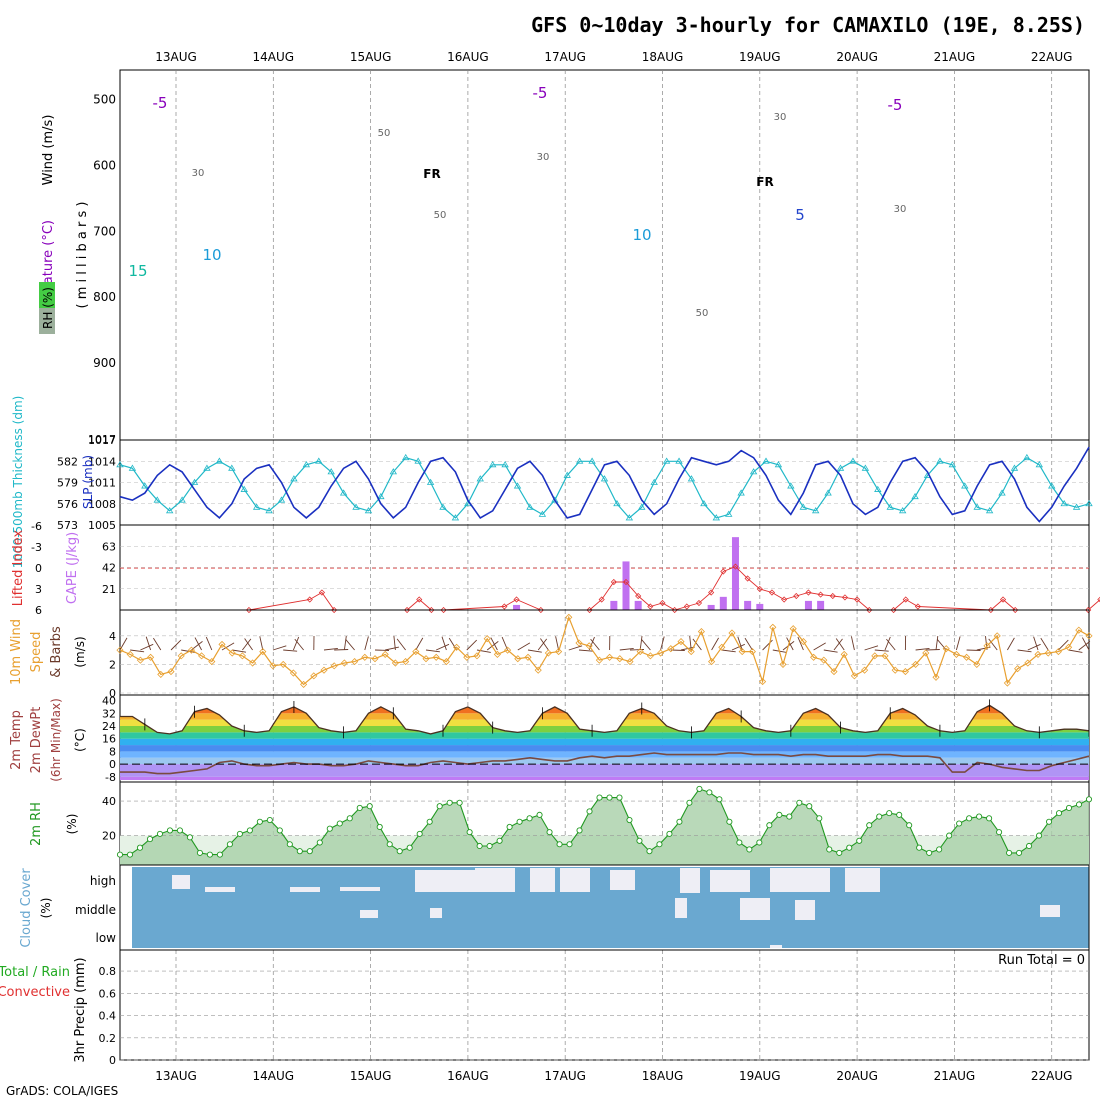  Describe the element at coordinates (95, 910) in the screenshot. I see `cloud-row-label: middle` at that location.